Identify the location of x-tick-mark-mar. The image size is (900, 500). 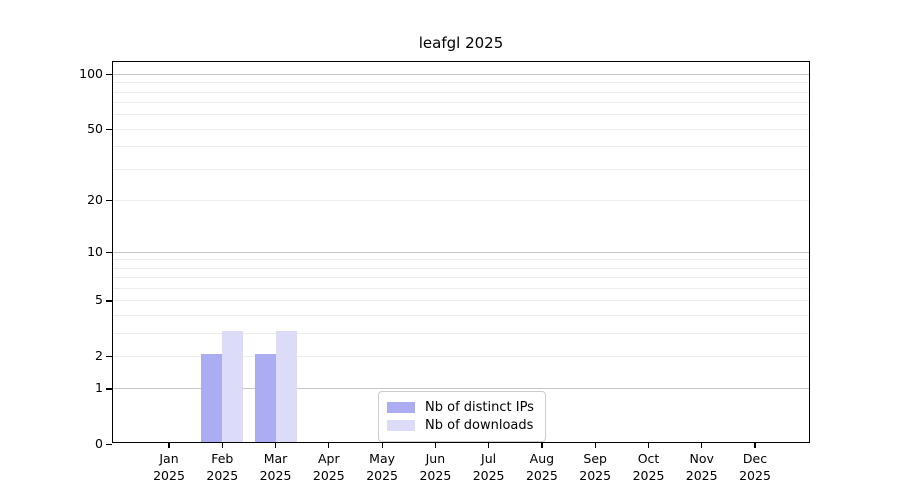
(275, 445).